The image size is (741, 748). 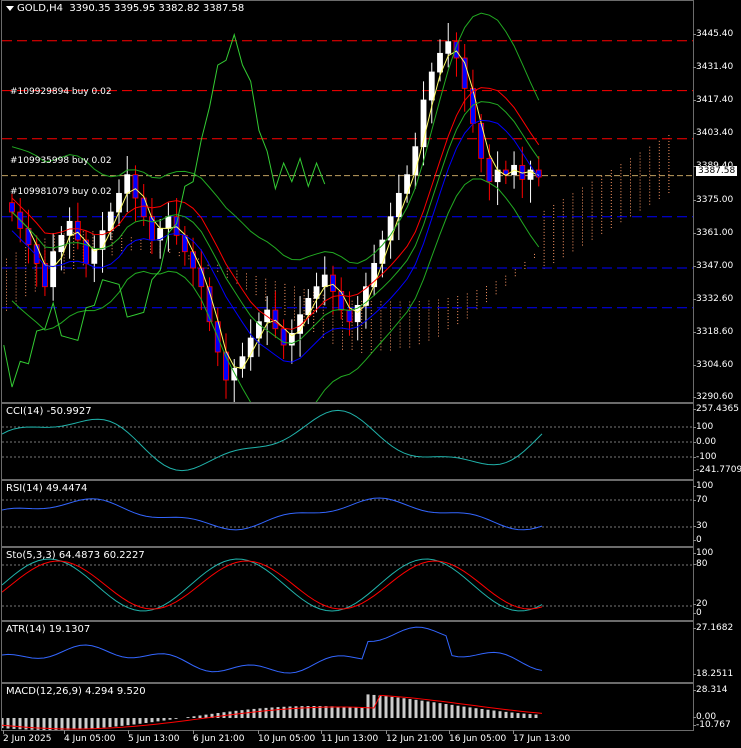 I want to click on atr-canvas, so click(x=272, y=650).